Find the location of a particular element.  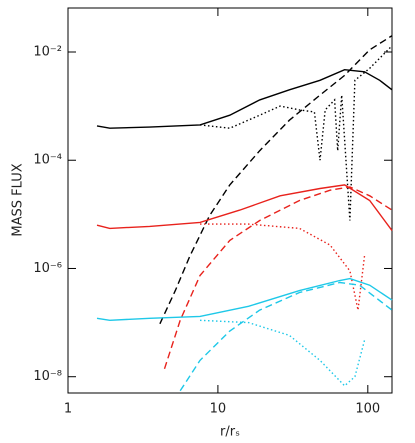

y-axis-label: MASS FLUX is located at coordinates (18, 199).